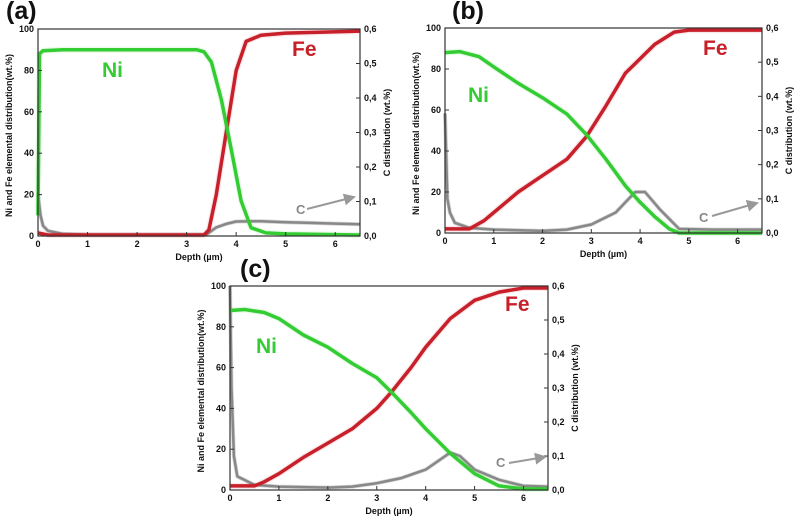 The width and height of the screenshot is (800, 531). What do you see at coordinates (468, 12) in the screenshot?
I see `panel-label: (b)` at bounding box center [468, 12].